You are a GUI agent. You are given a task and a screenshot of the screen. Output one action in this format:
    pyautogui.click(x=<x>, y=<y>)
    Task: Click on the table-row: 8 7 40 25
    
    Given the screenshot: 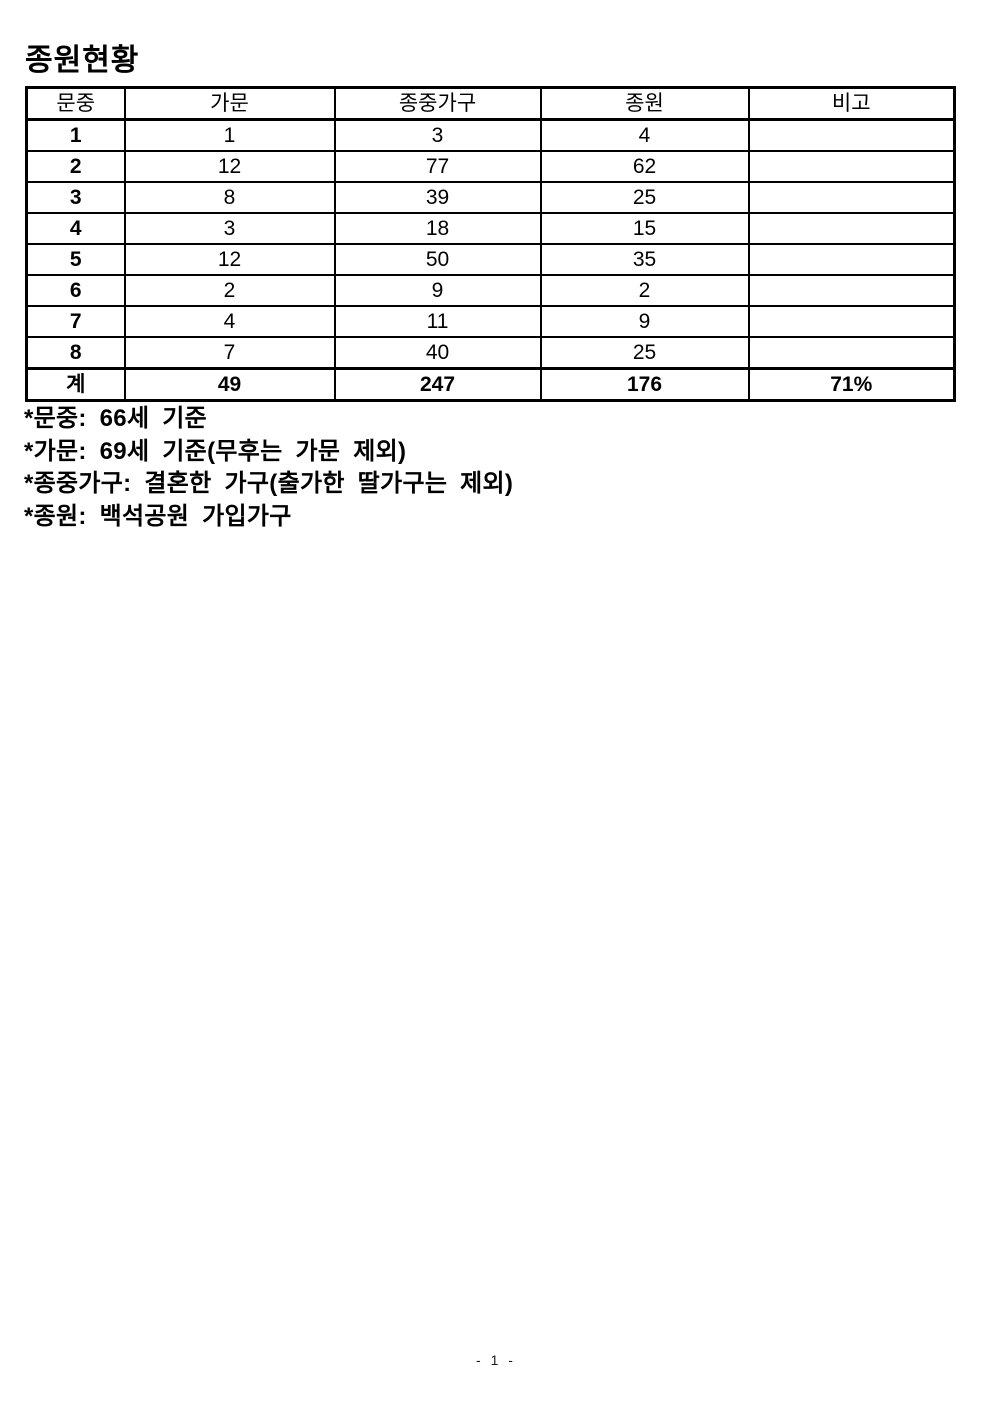 What is the action you would take?
    pyautogui.click(x=490, y=353)
    